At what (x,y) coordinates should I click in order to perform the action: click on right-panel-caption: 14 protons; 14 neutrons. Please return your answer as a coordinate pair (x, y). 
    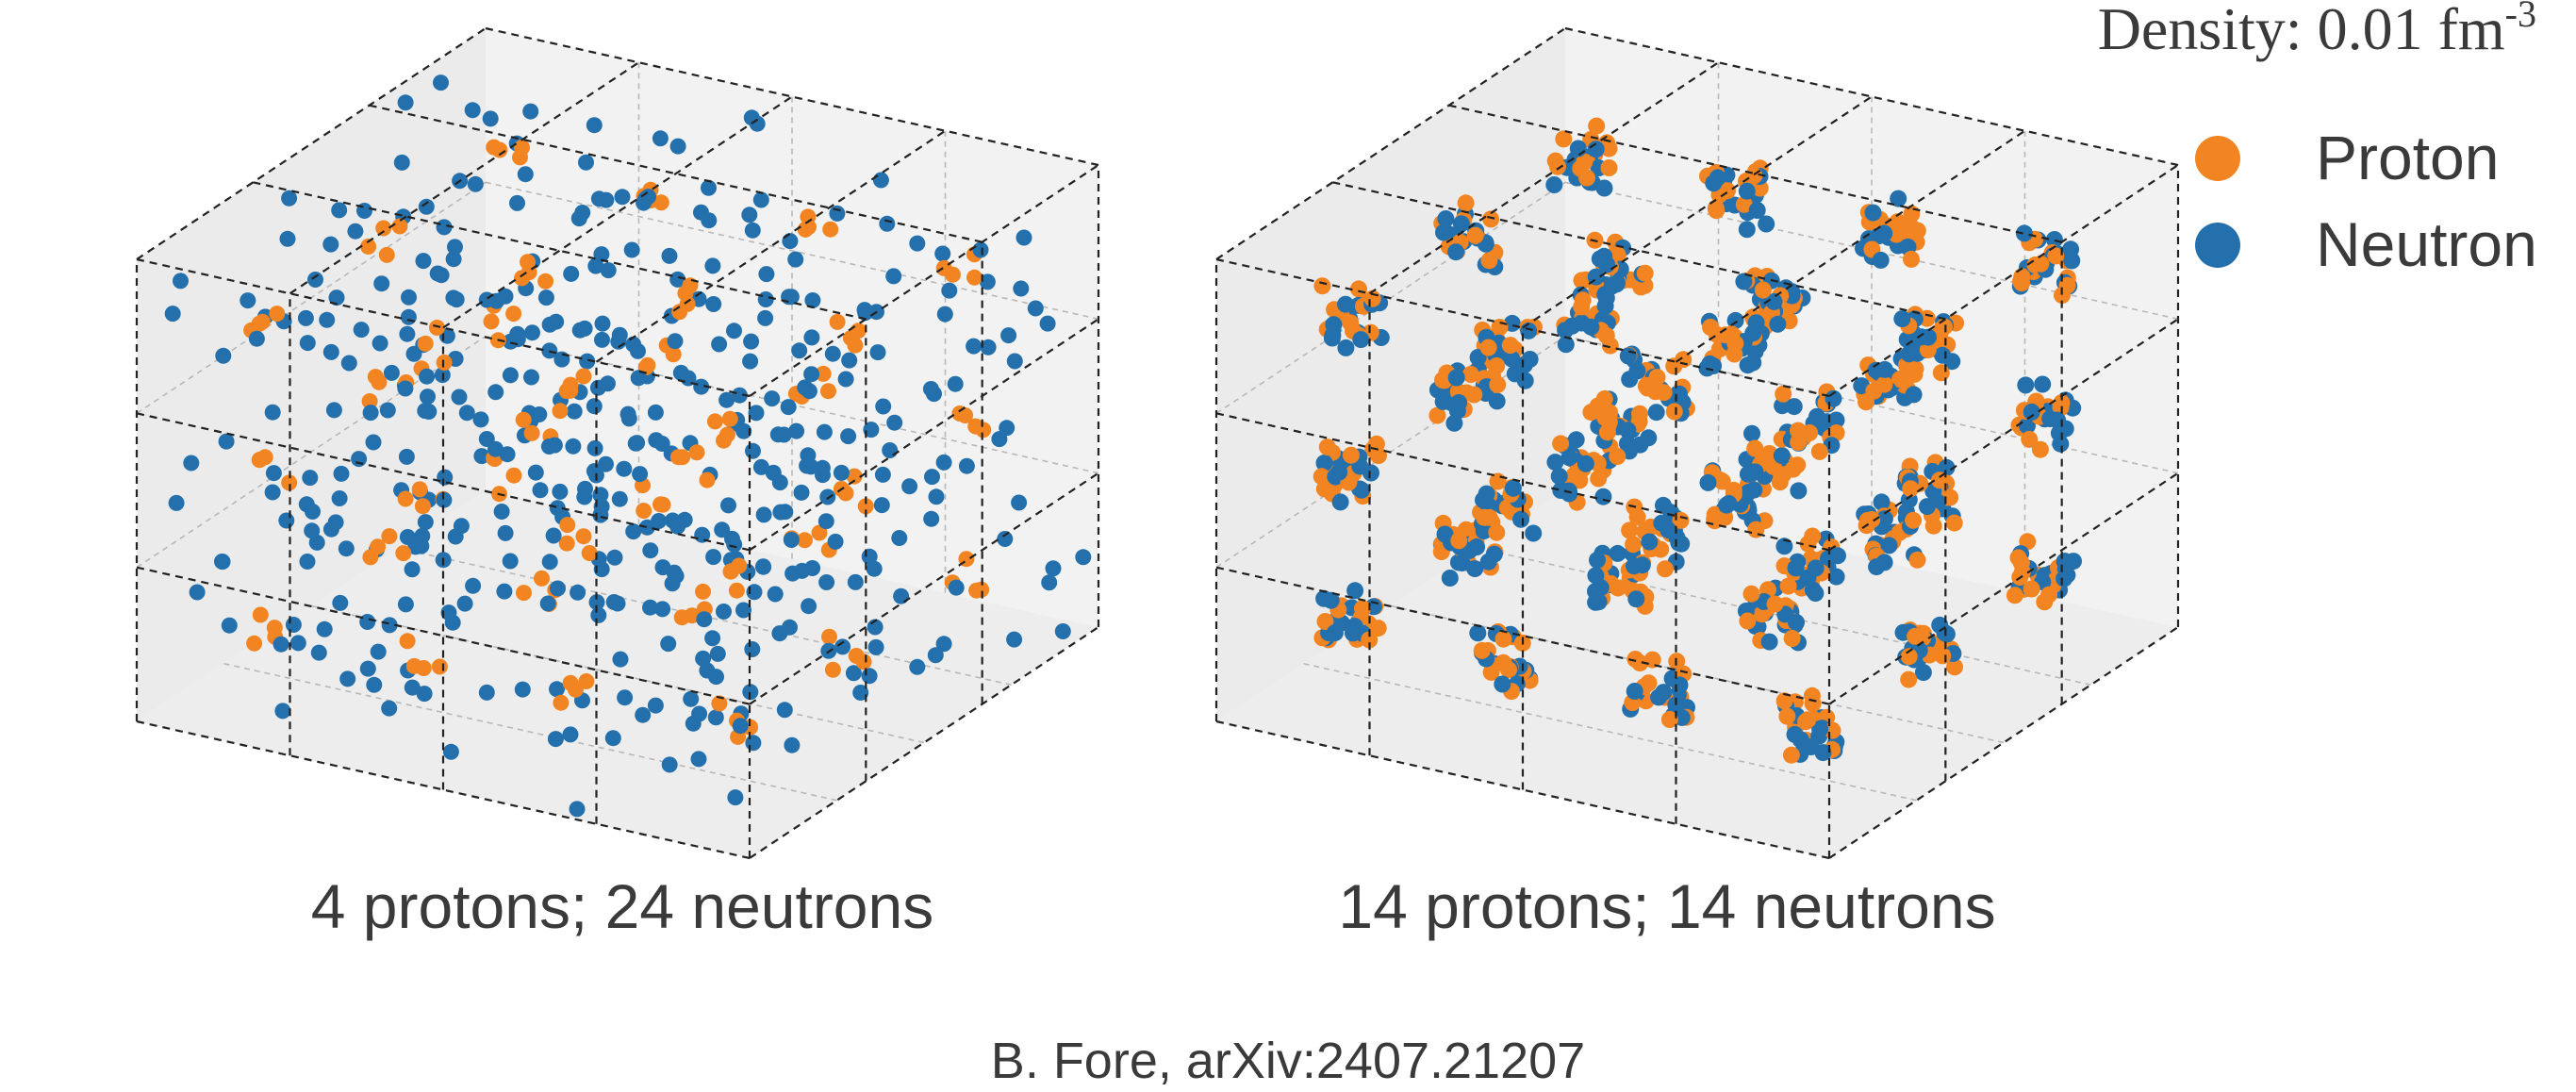
    Looking at the image, I should click on (1666, 906).